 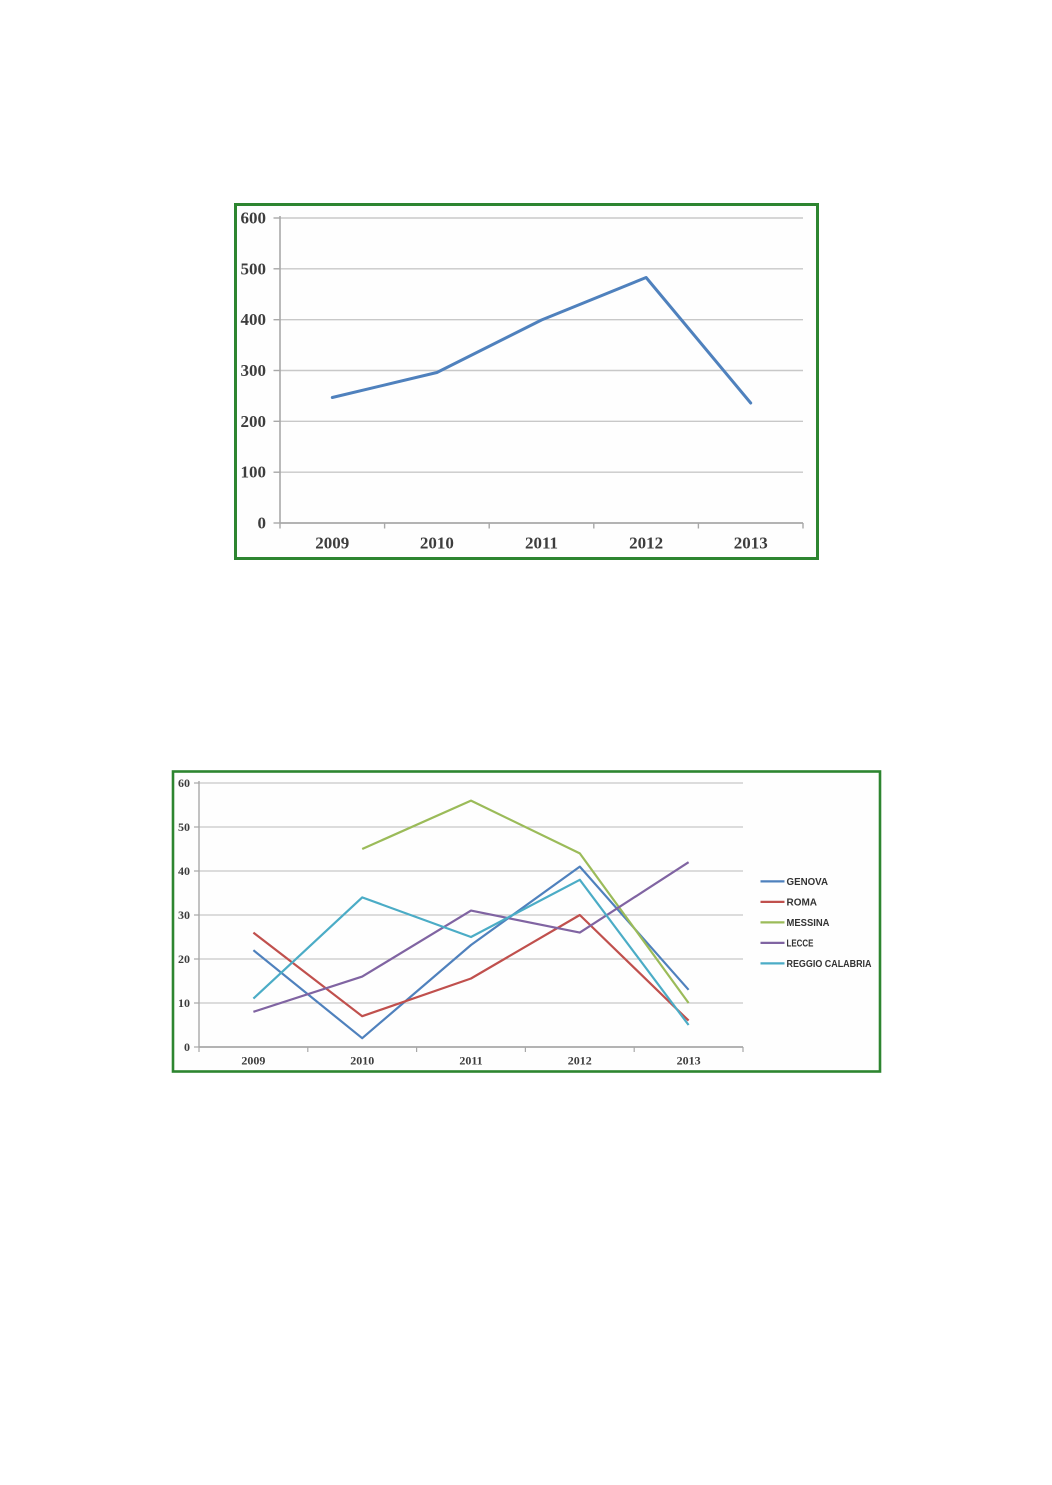 I want to click on svg-text: 60, so click(x=184, y=783).